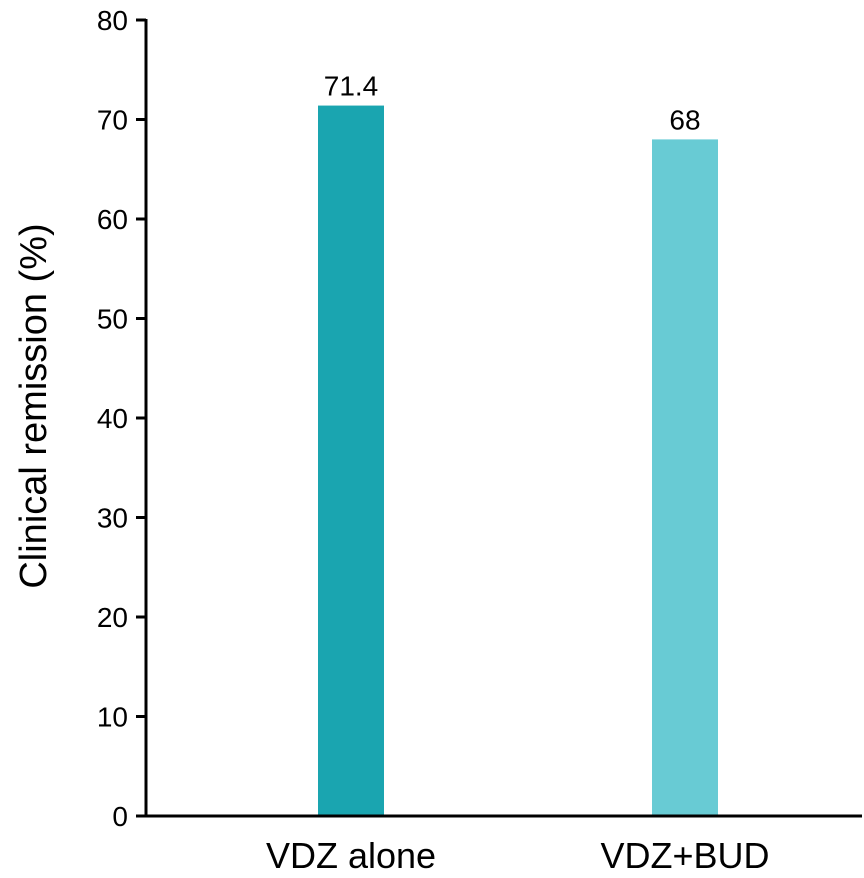 The height and width of the screenshot is (878, 864). What do you see at coordinates (112, 120) in the screenshot?
I see `y-tick-label: 70` at bounding box center [112, 120].